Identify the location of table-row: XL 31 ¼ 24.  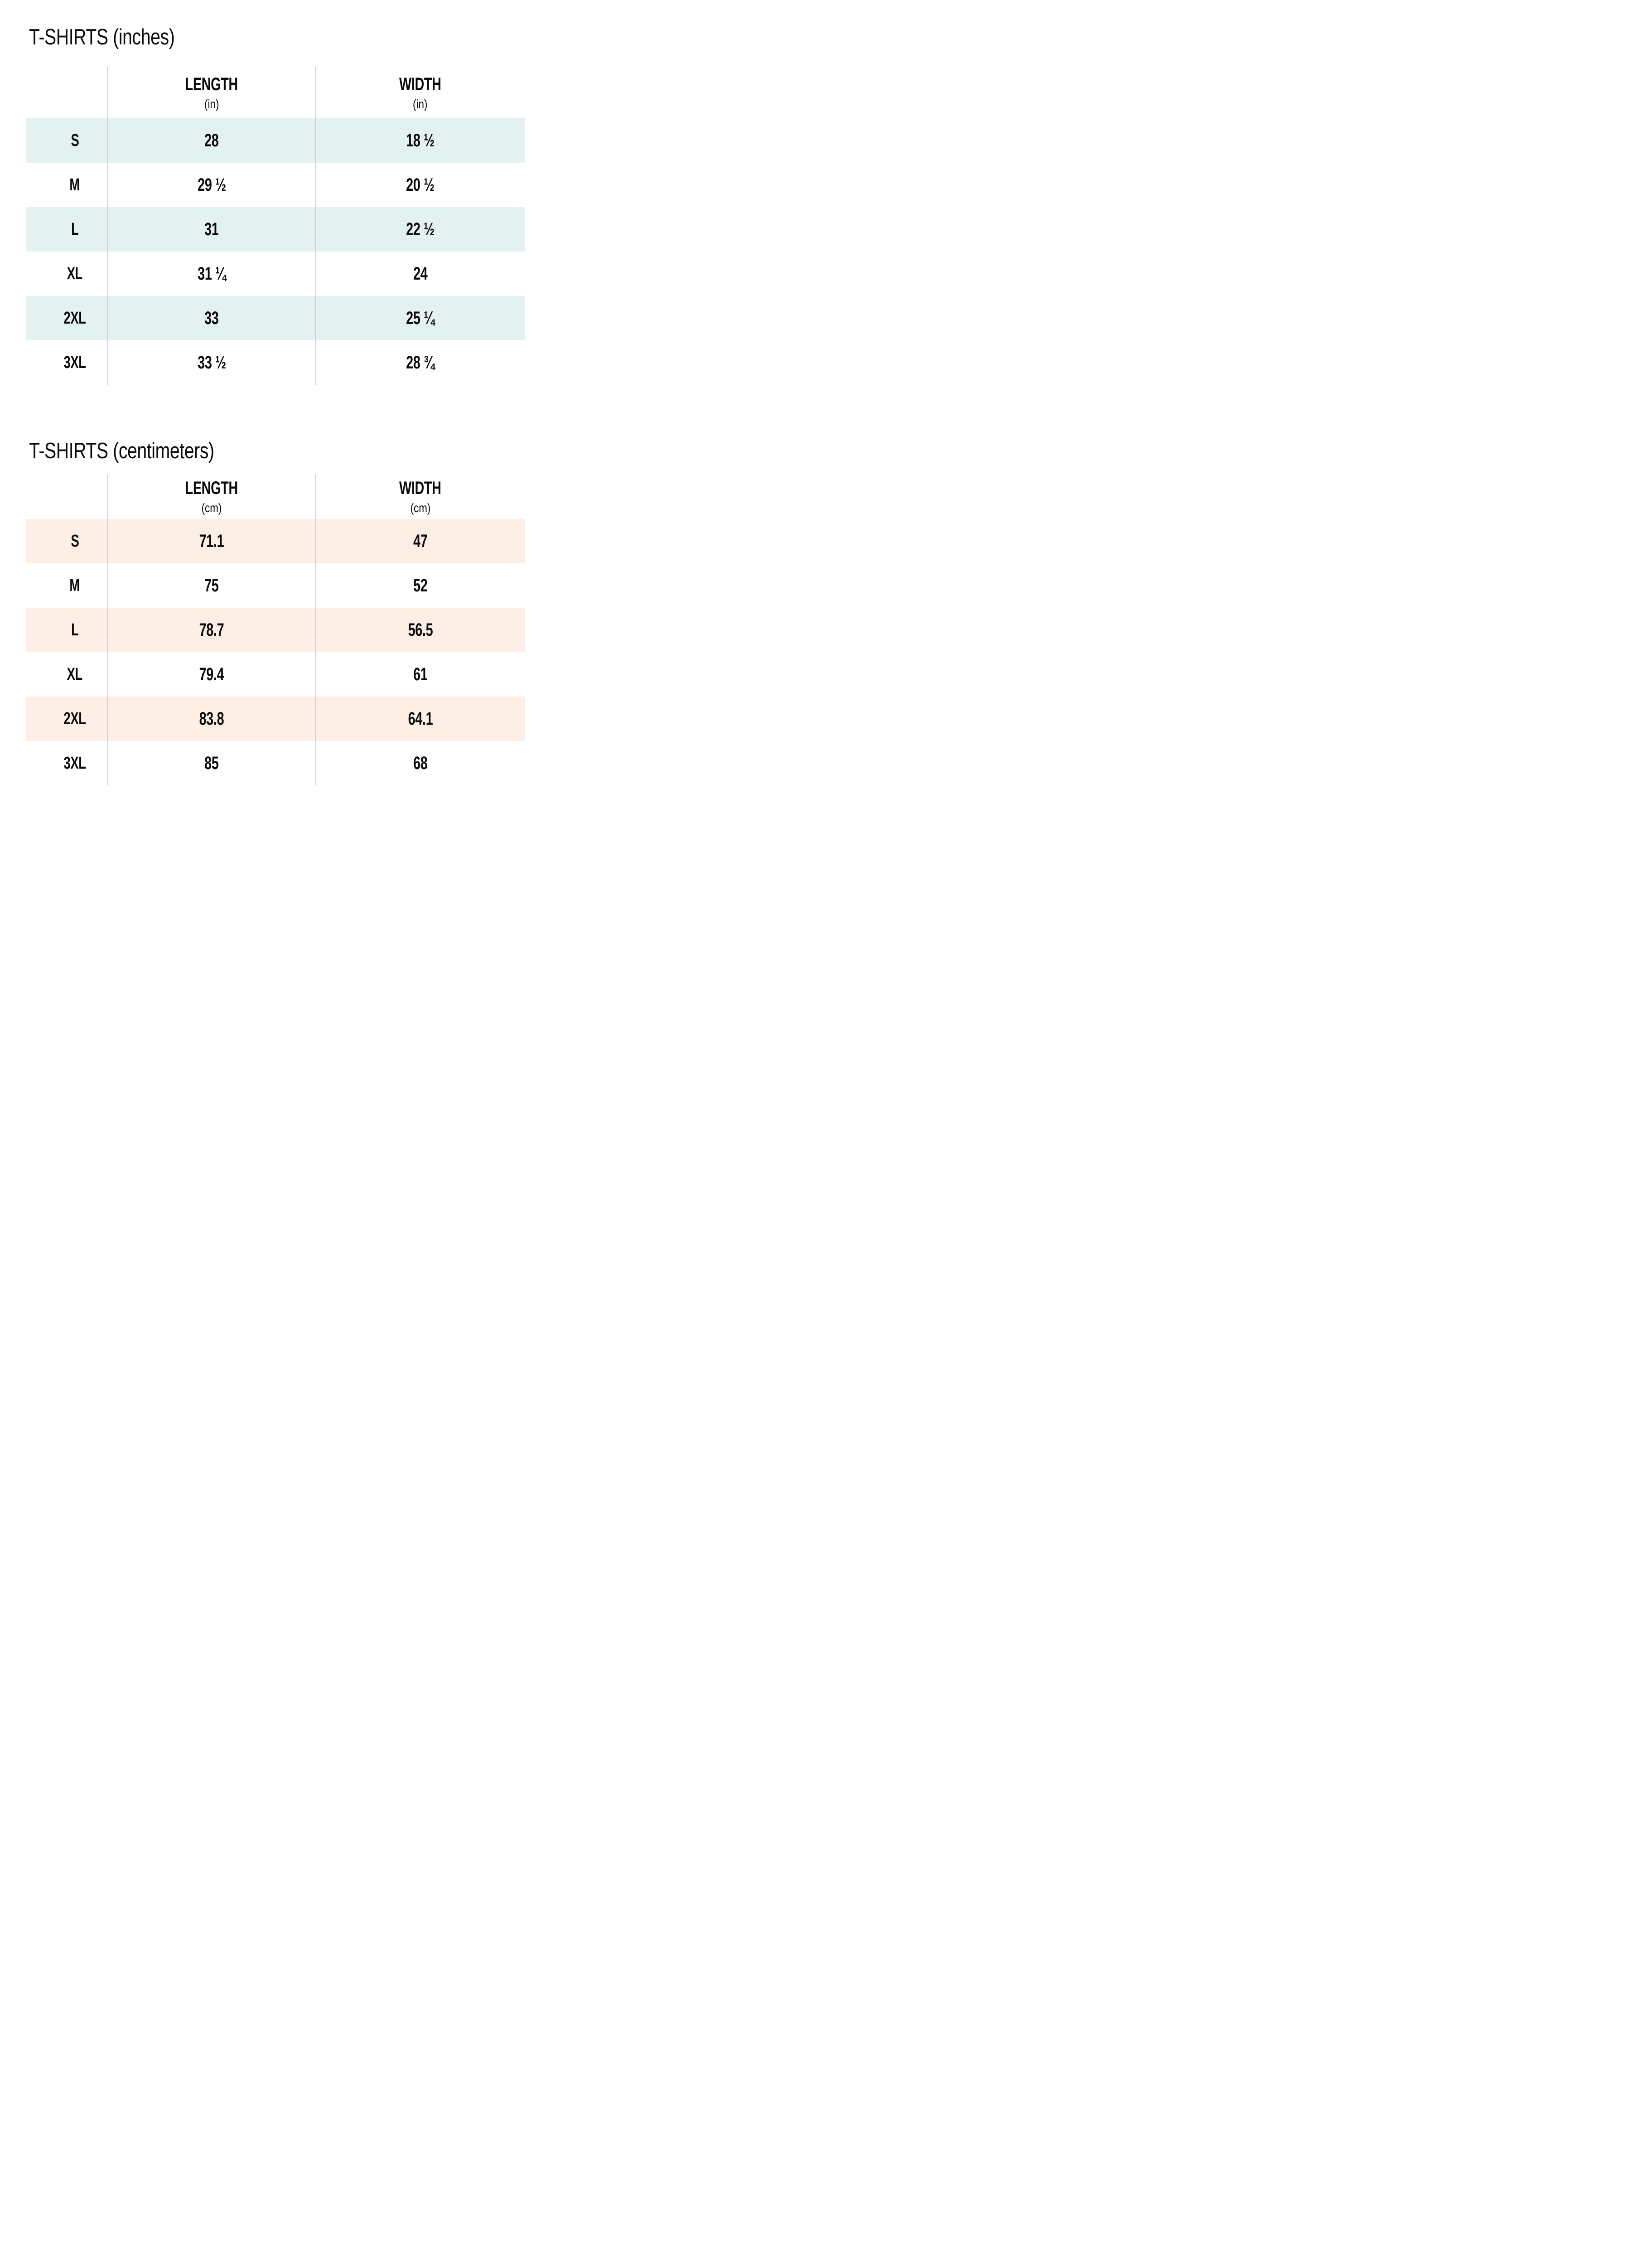
(275, 274).